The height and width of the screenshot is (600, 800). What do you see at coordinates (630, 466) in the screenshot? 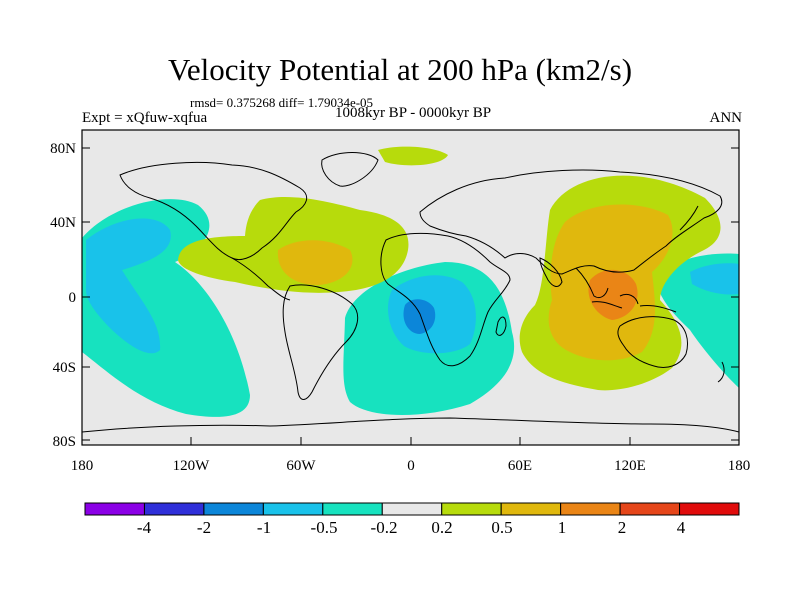
I see `lon-label-120e: 120E` at bounding box center [630, 466].